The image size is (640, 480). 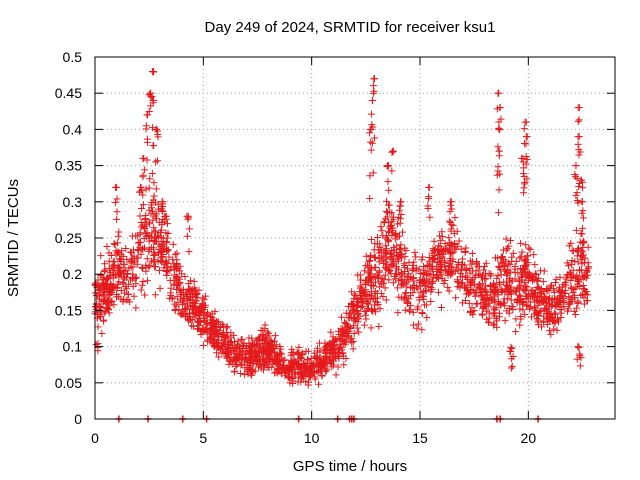 I want to click on x-tick-labels: 0 5 10 15 20, so click(x=313, y=438).